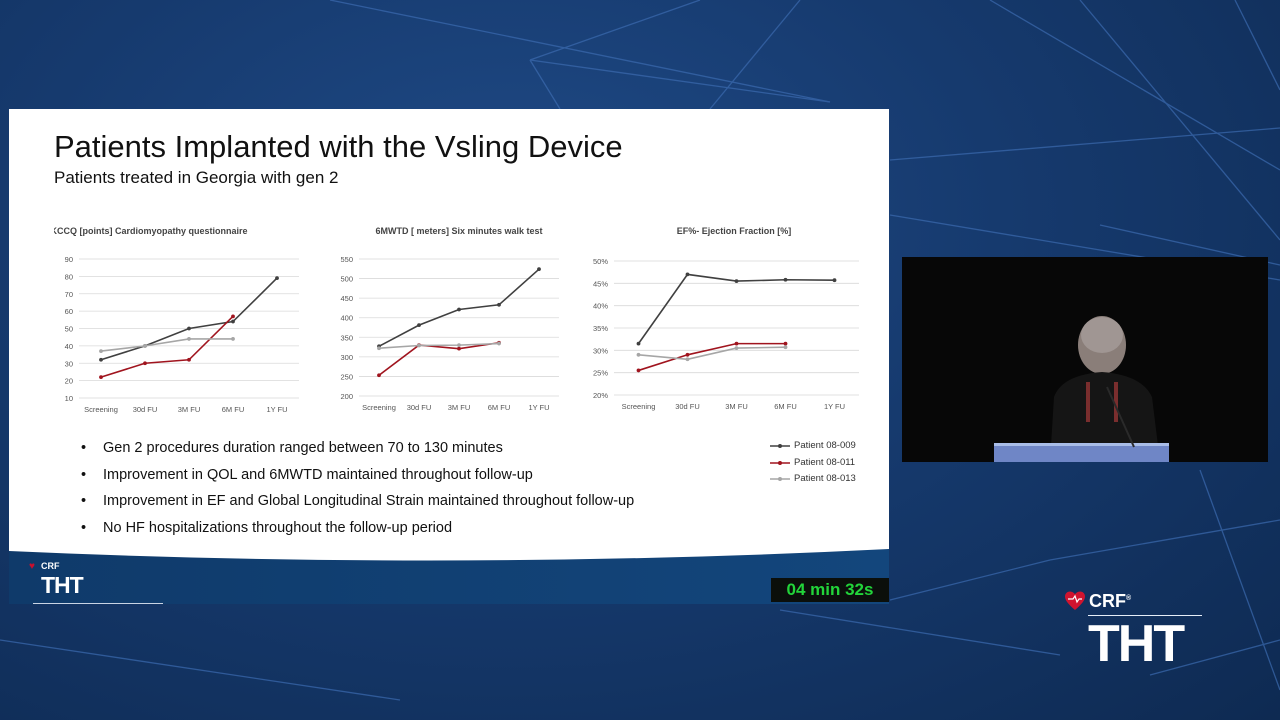 This screenshot has width=1280, height=720. Describe the element at coordinates (346, 298) in the screenshot. I see `y-tick-label: 450` at that location.